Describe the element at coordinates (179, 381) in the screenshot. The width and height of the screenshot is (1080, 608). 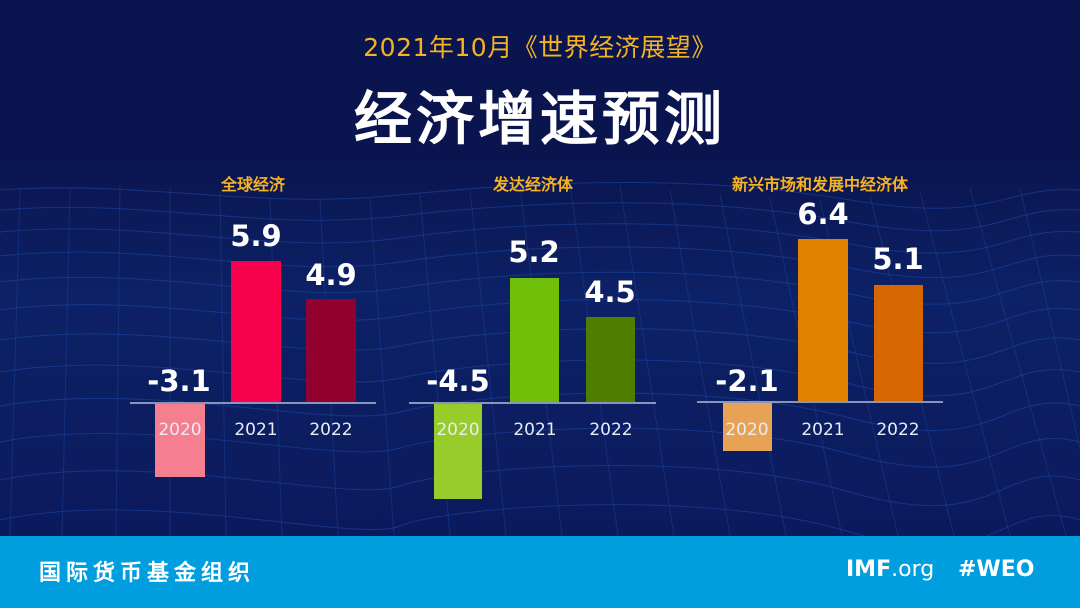
I see `value-label: -3.1` at that location.